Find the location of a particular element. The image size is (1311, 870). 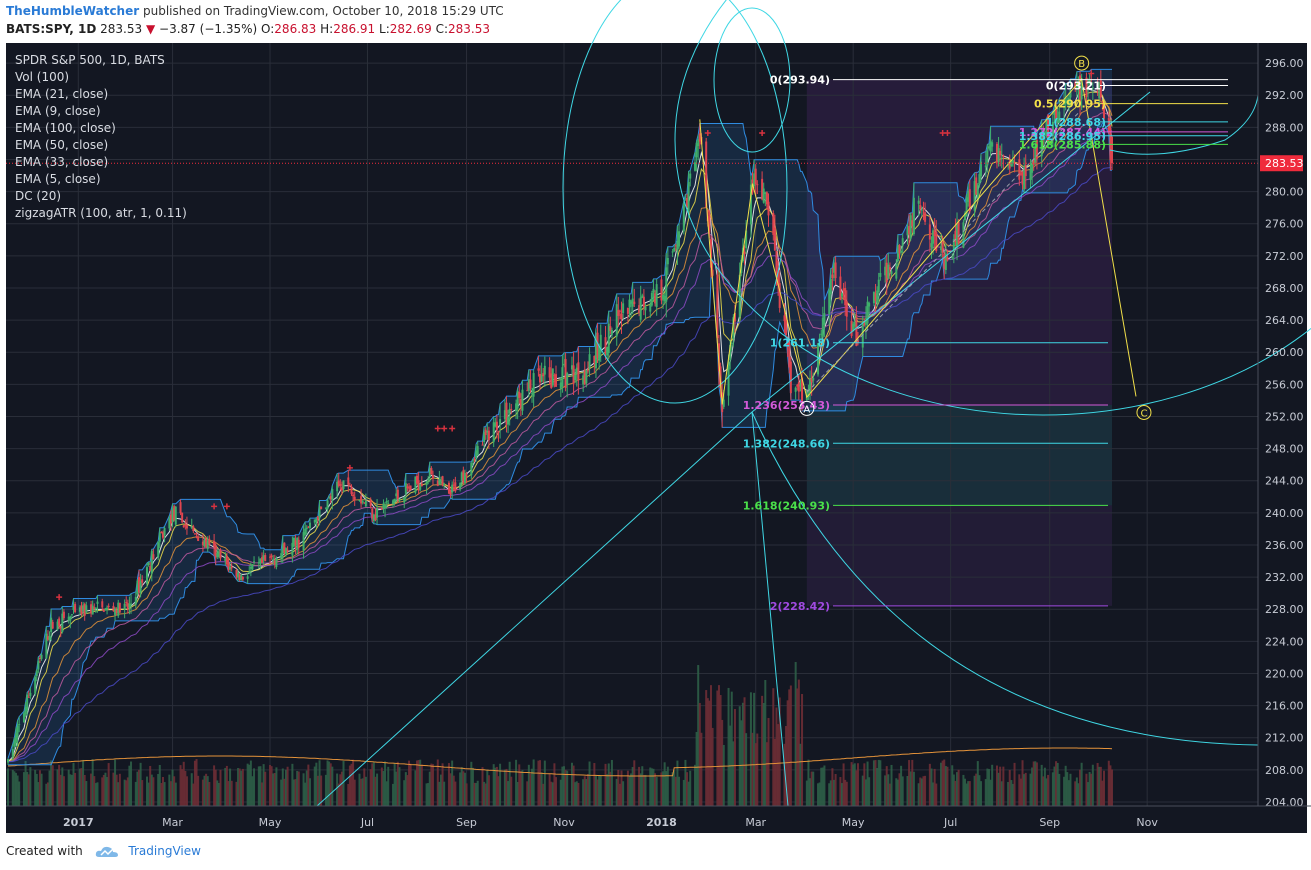

legend-donchian: DC (20) is located at coordinates (38, 196).